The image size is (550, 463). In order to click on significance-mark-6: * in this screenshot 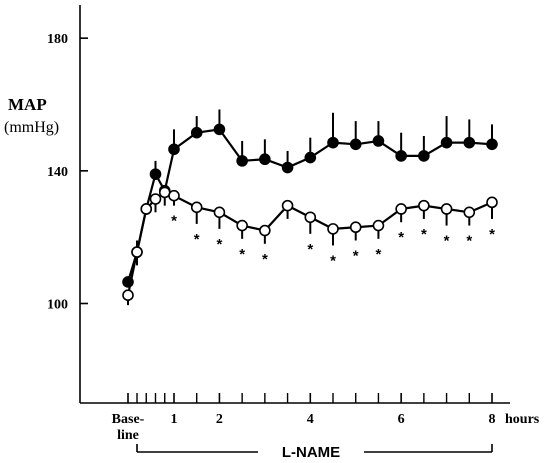, I will do `click(333, 260)`.